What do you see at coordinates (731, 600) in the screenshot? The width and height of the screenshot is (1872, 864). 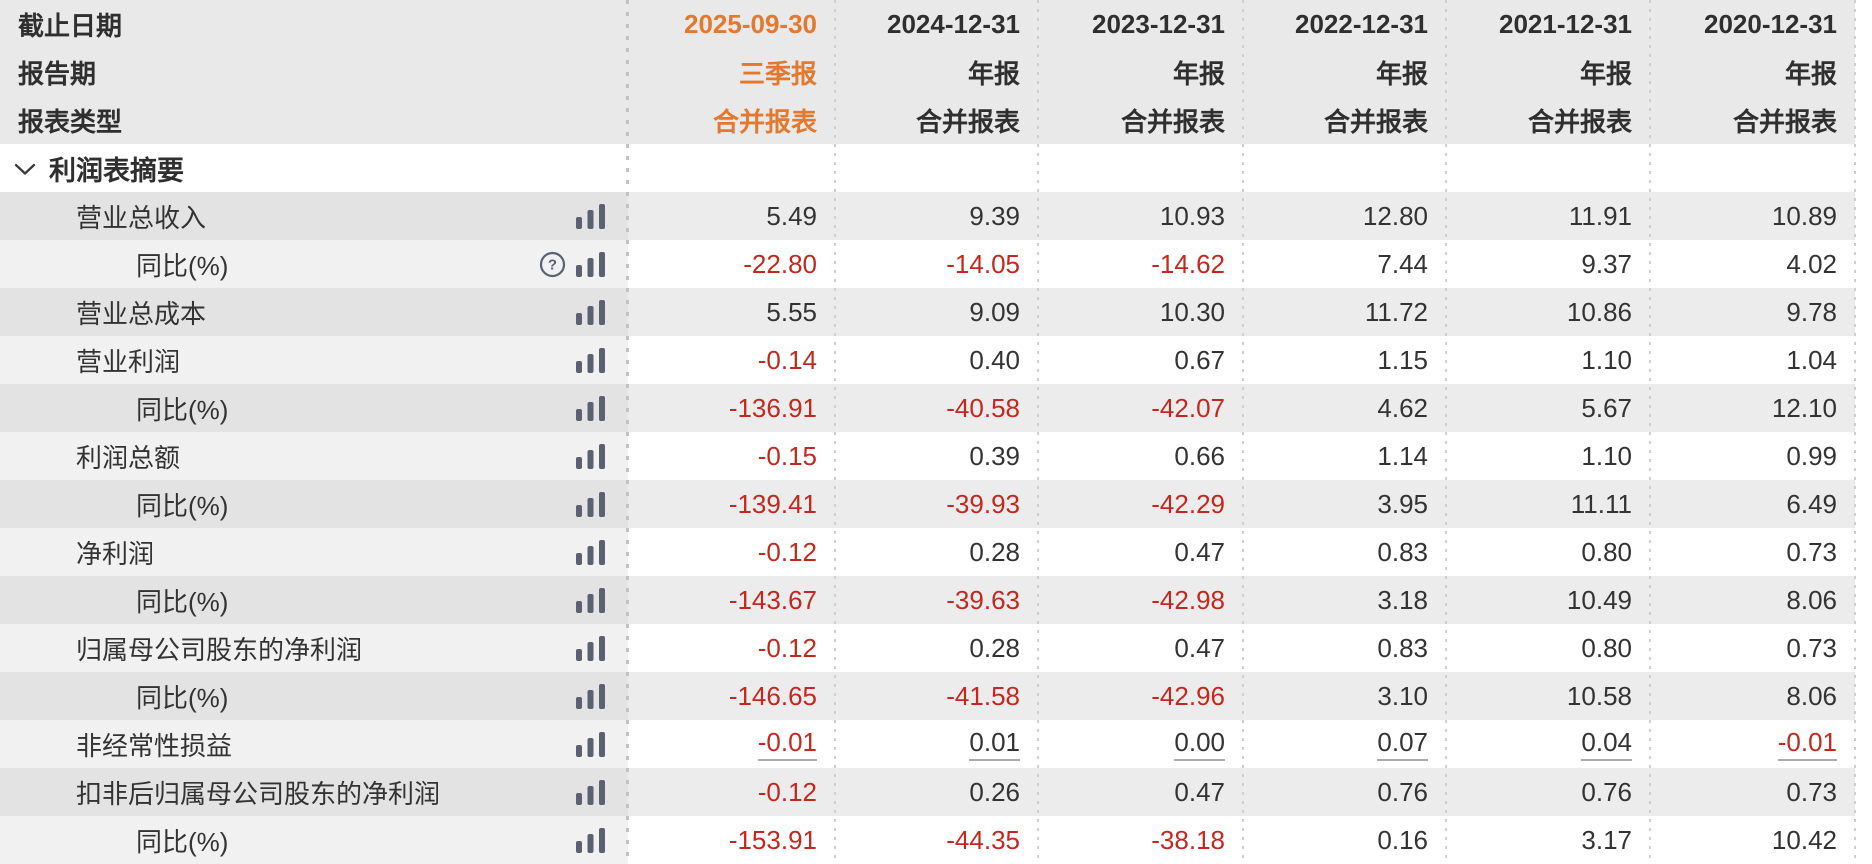 I see `value-cell: -143.67` at bounding box center [731, 600].